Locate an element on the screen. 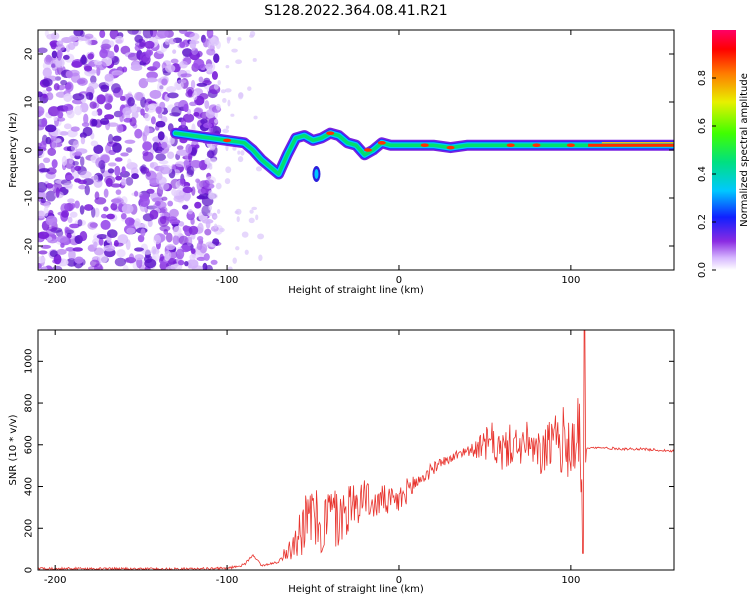 The width and height of the screenshot is (750, 600). colorbar-label: Normalized spectral amplitude is located at coordinates (744, 150).